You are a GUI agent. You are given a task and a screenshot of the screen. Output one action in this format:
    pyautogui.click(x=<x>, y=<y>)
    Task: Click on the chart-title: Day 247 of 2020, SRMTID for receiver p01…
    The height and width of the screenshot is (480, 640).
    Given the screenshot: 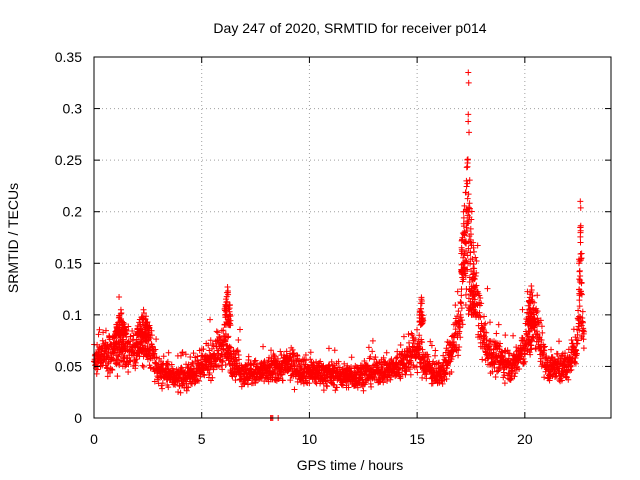 What is the action you would take?
    pyautogui.click(x=349, y=28)
    